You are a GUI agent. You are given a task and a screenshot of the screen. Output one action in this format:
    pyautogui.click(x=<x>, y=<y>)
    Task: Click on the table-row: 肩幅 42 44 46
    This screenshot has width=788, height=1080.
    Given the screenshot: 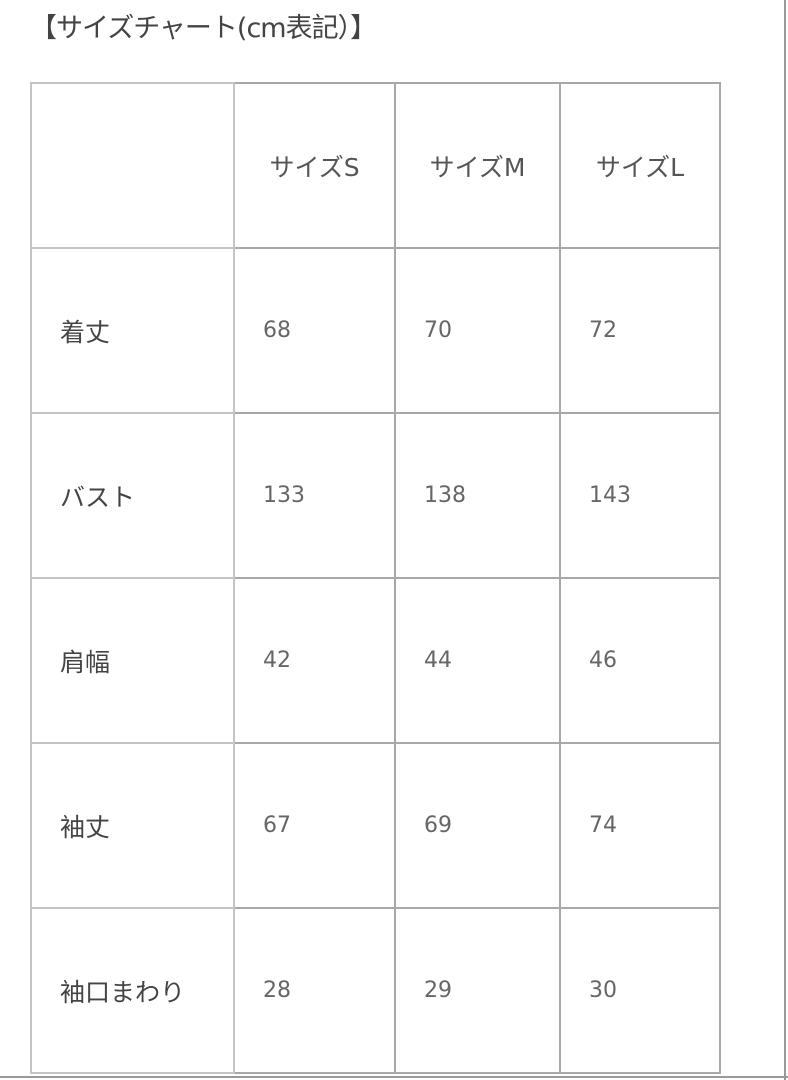 What is the action you would take?
    pyautogui.click(x=375, y=660)
    